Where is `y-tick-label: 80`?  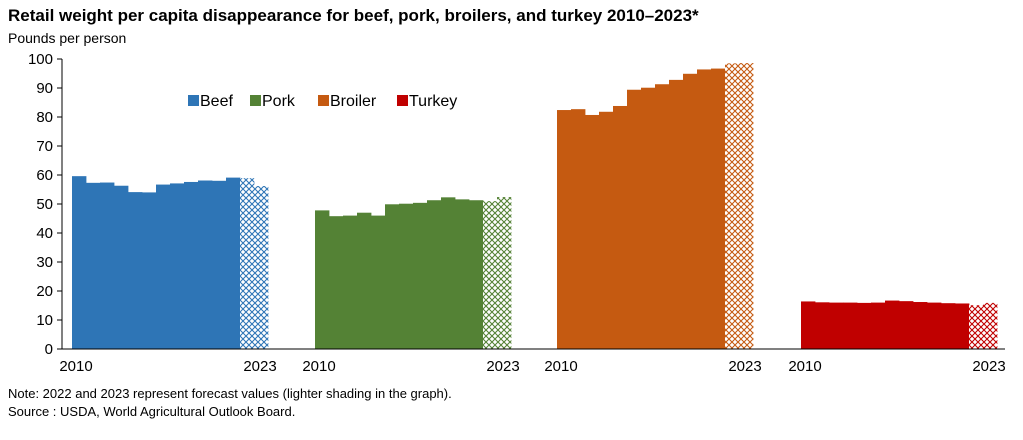 y-tick-label: 80 is located at coordinates (44, 117).